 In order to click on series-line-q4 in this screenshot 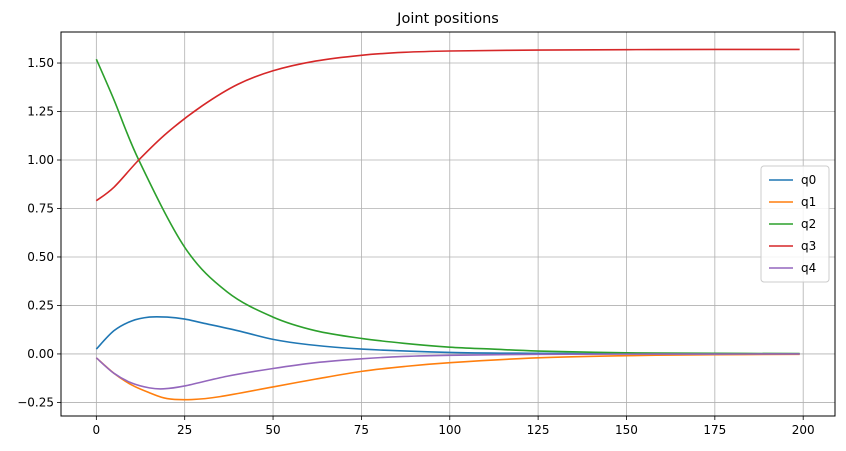, I will do `click(447, 371)`.